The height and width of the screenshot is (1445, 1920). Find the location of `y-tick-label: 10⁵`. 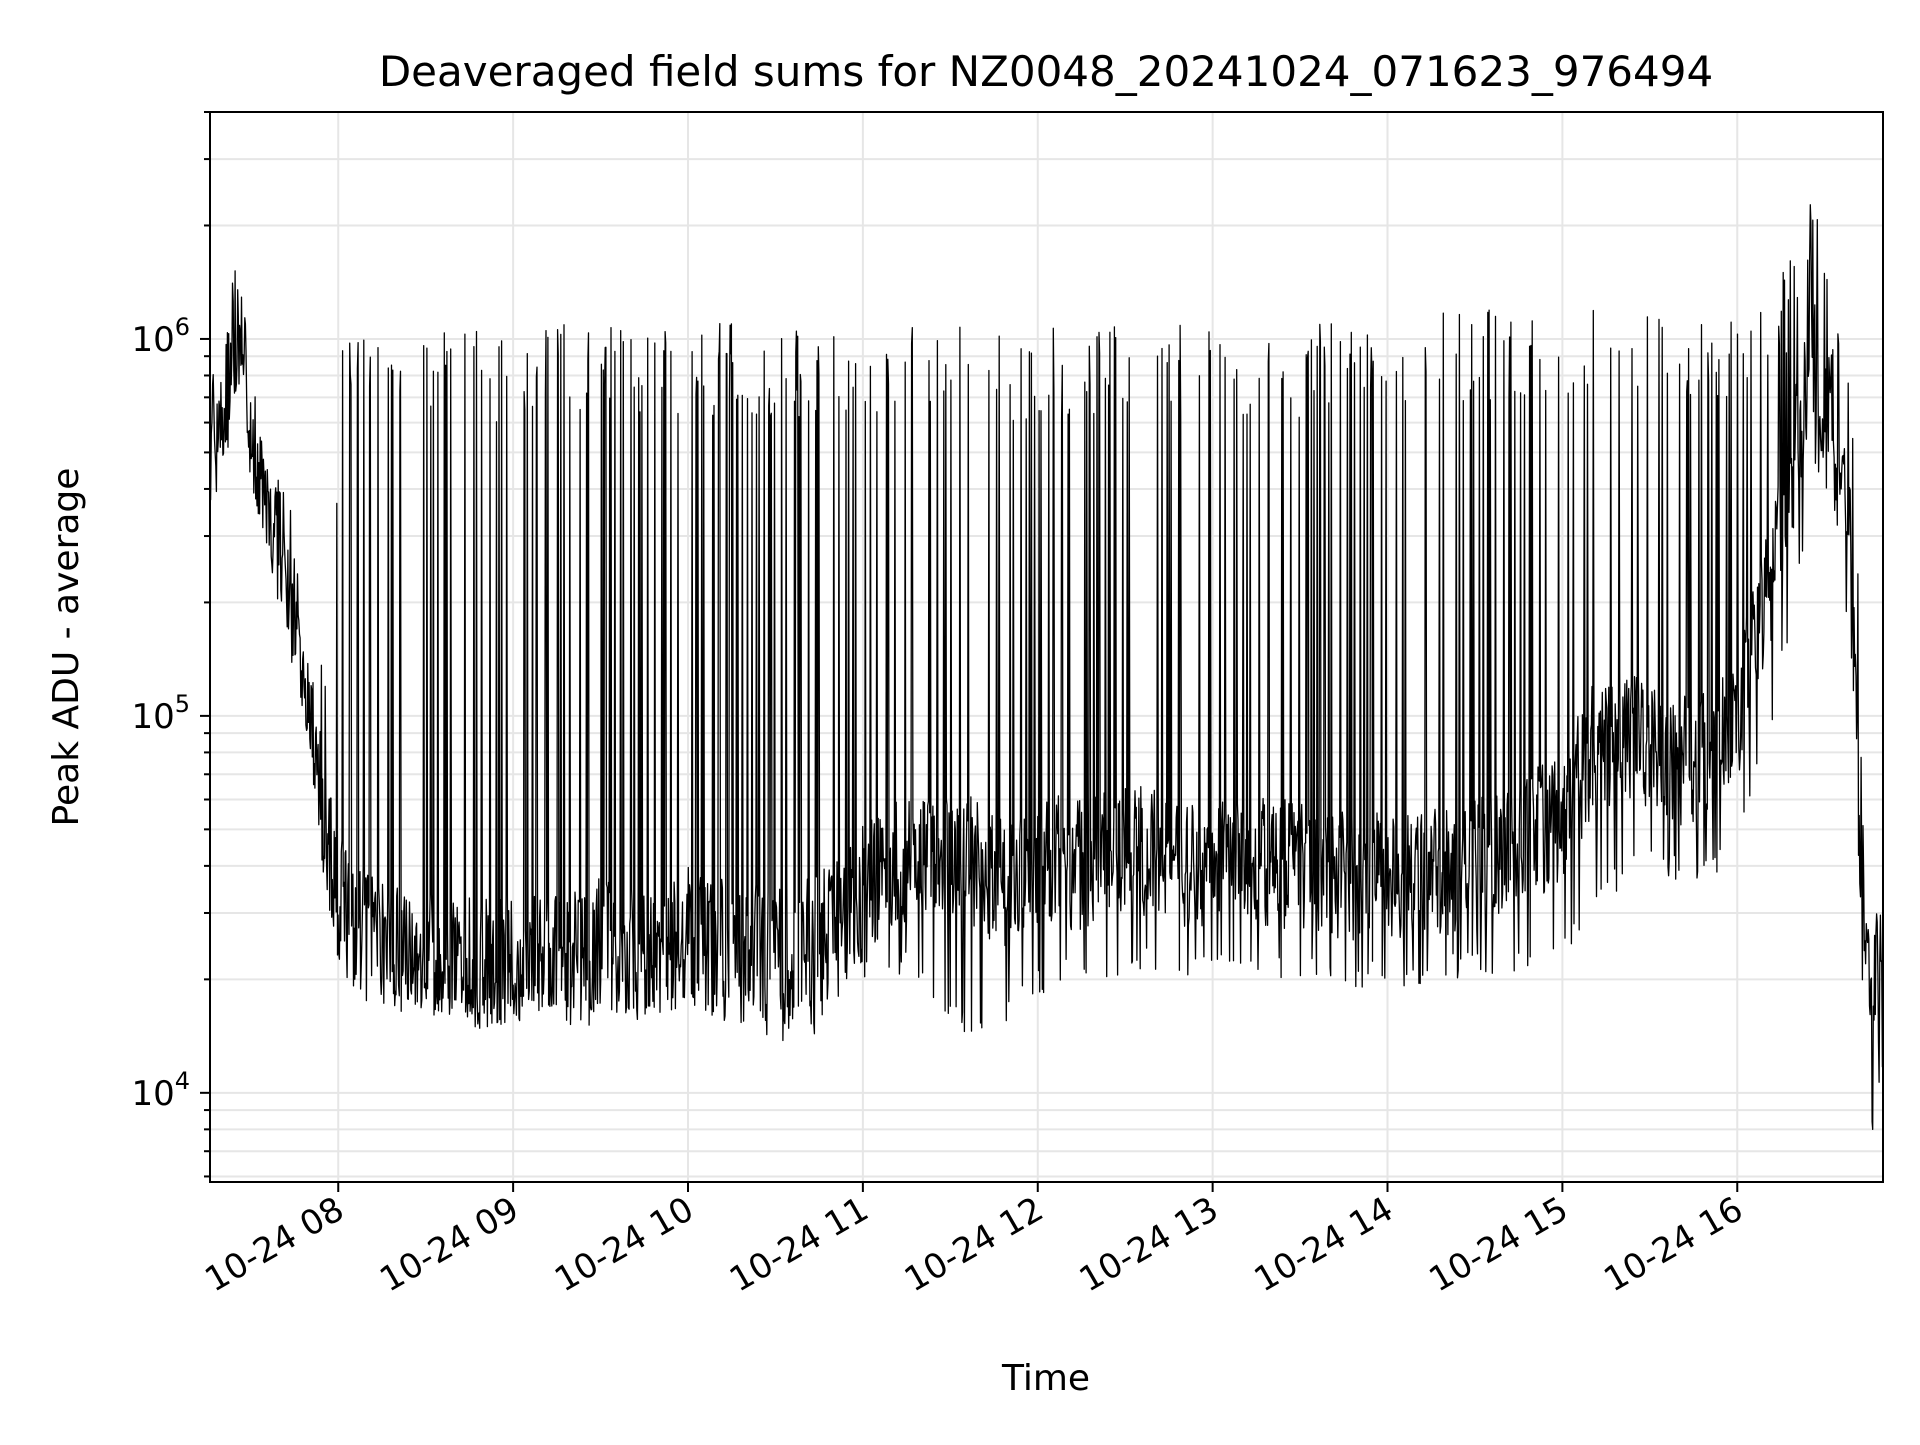

y-tick-label: 10⁵ is located at coordinates (160, 713).